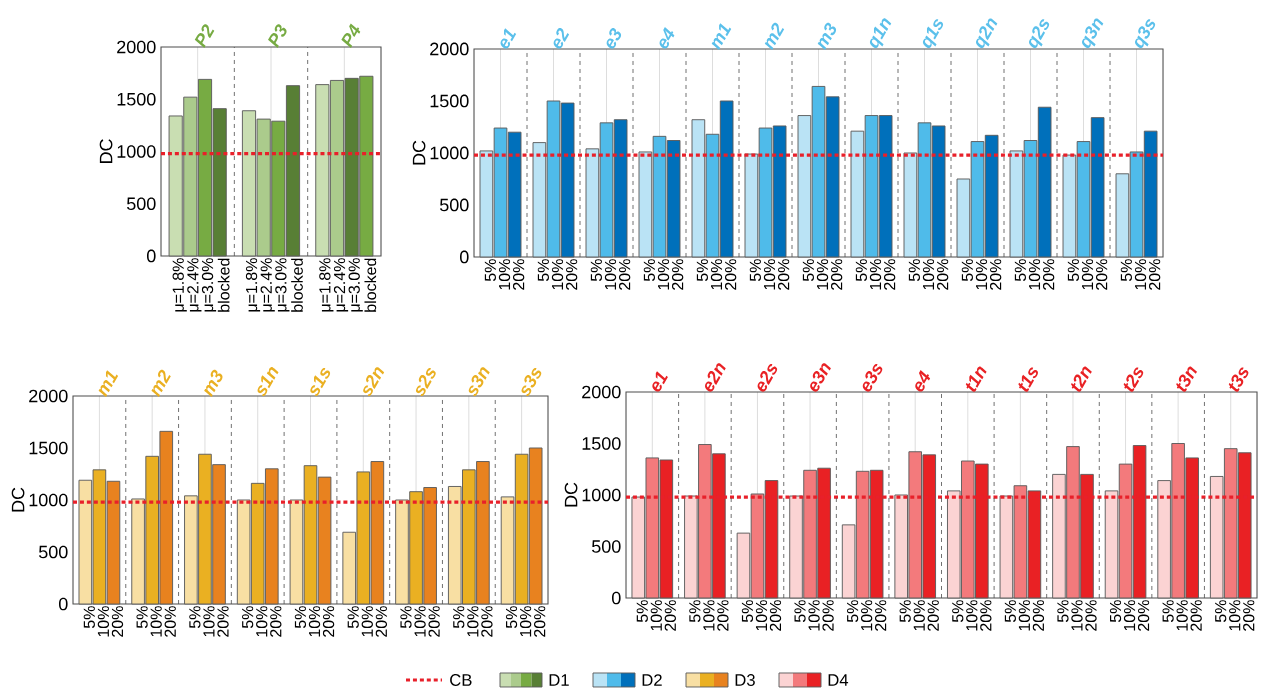 This screenshot has width=1262, height=689. Describe the element at coordinates (986, 33) in the screenshot. I see `x-tick-label: q2n` at that location.